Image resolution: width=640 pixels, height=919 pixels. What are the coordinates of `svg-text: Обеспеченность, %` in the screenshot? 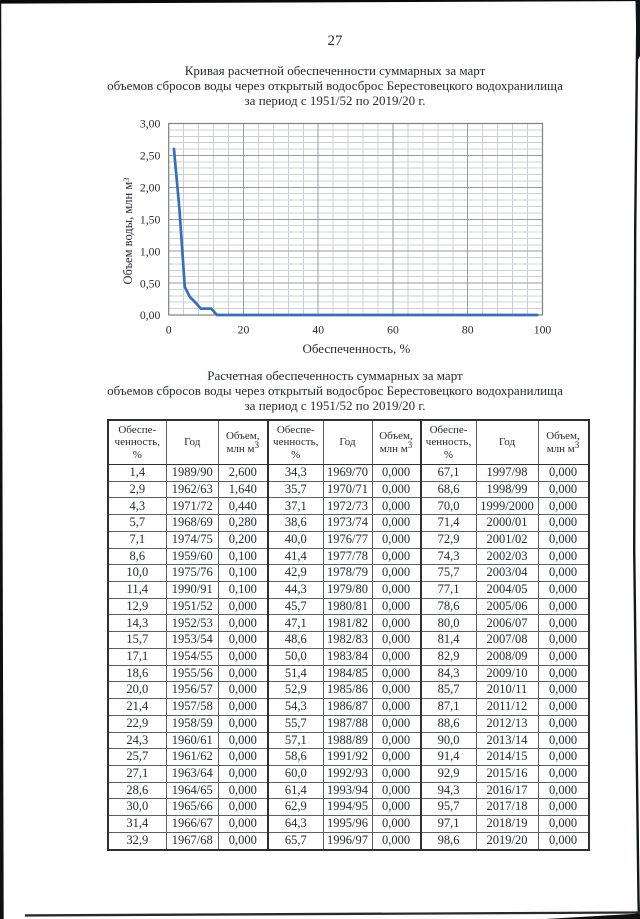 It's located at (356, 348).